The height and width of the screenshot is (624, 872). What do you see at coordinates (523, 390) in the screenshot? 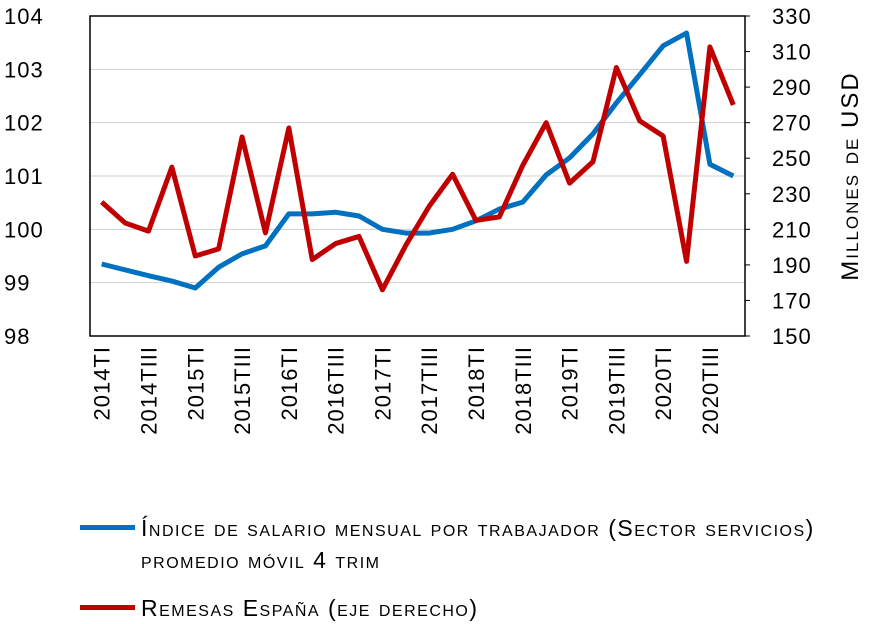
I see `x-tick-label: 2018TIII` at bounding box center [523, 390].